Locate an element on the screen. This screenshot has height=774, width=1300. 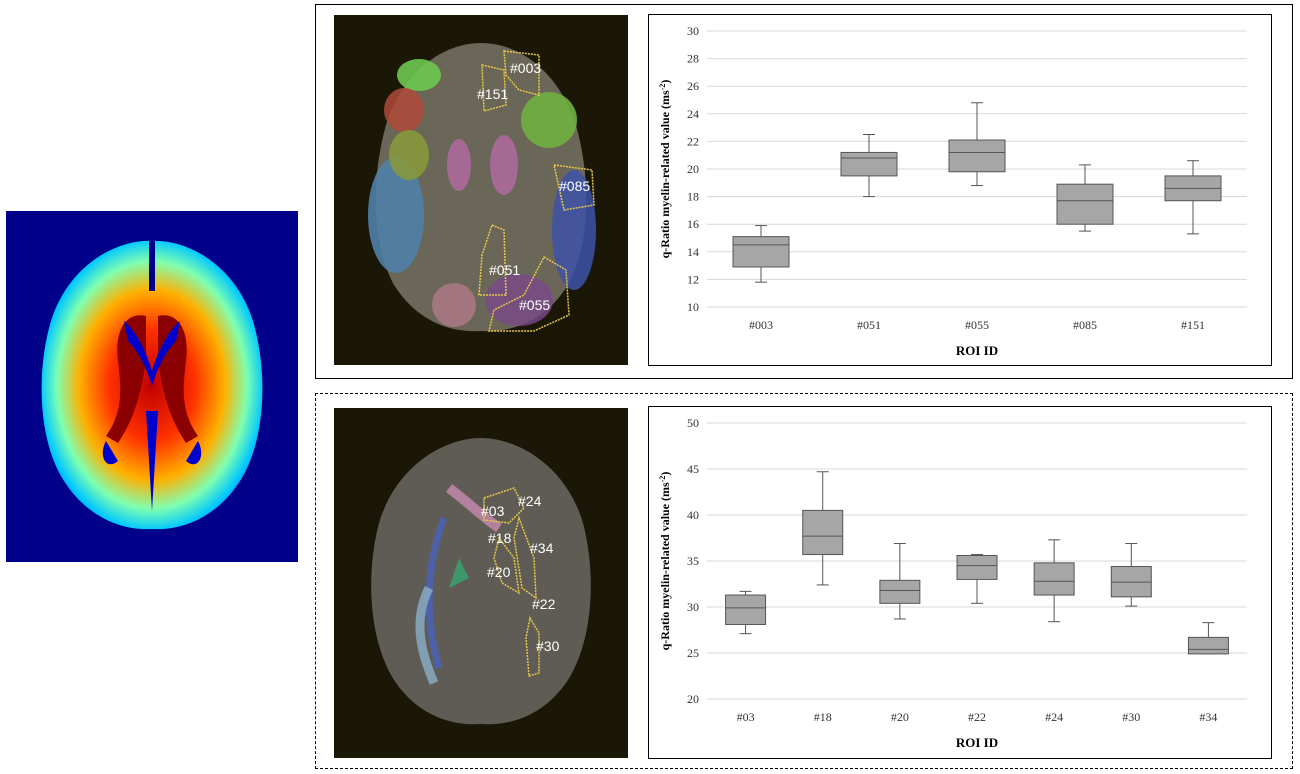
top-boxes is located at coordinates (977, 192).